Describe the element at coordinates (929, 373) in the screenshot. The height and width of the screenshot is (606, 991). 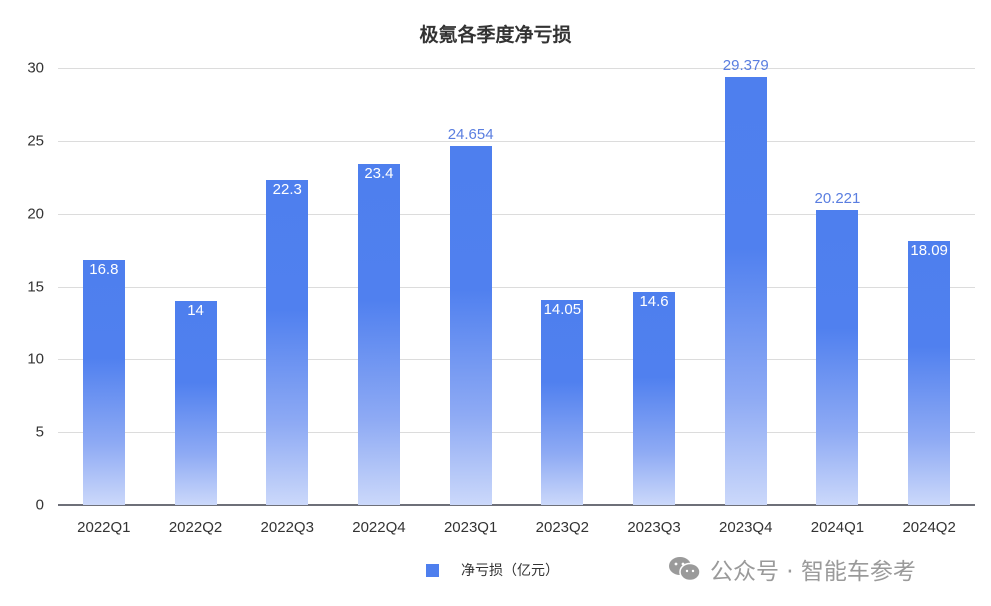
I see `bar-2024Q2` at that location.